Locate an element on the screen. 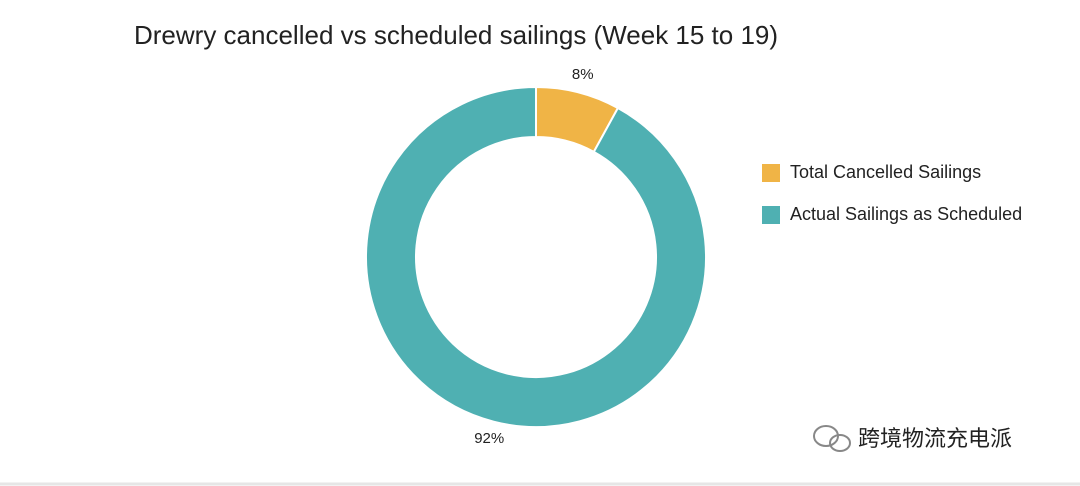  data-label: 8% is located at coordinates (583, 74).